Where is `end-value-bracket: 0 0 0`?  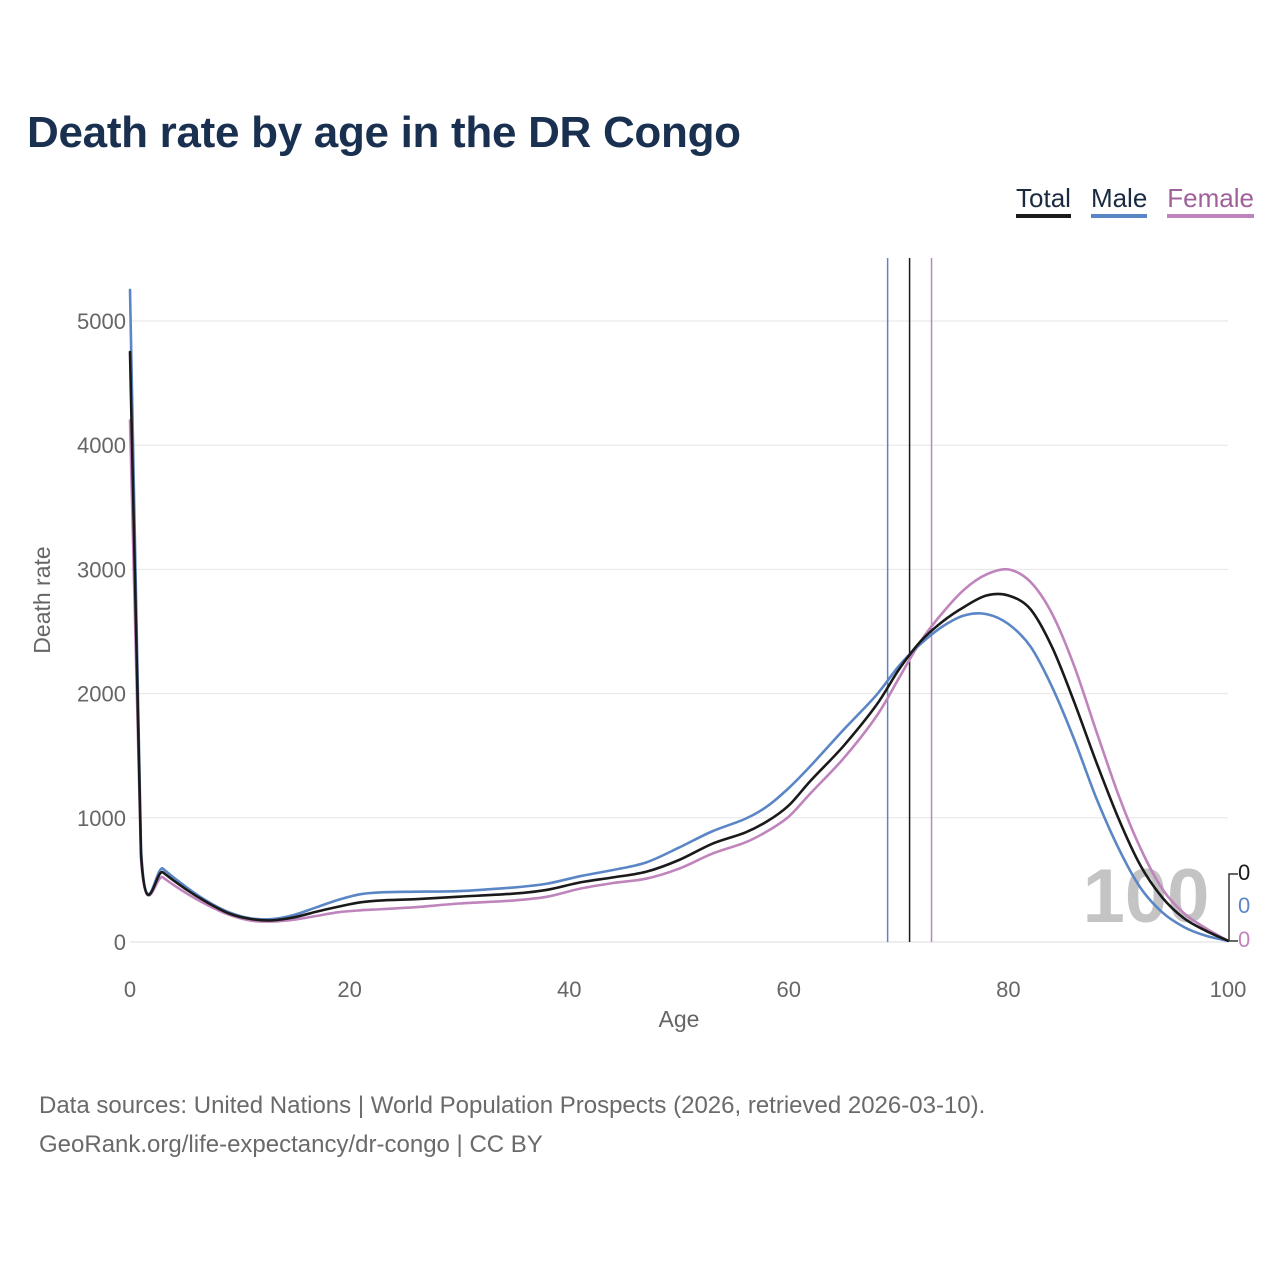
end-value-bracket: 0 0 0 is located at coordinates (1239, 906).